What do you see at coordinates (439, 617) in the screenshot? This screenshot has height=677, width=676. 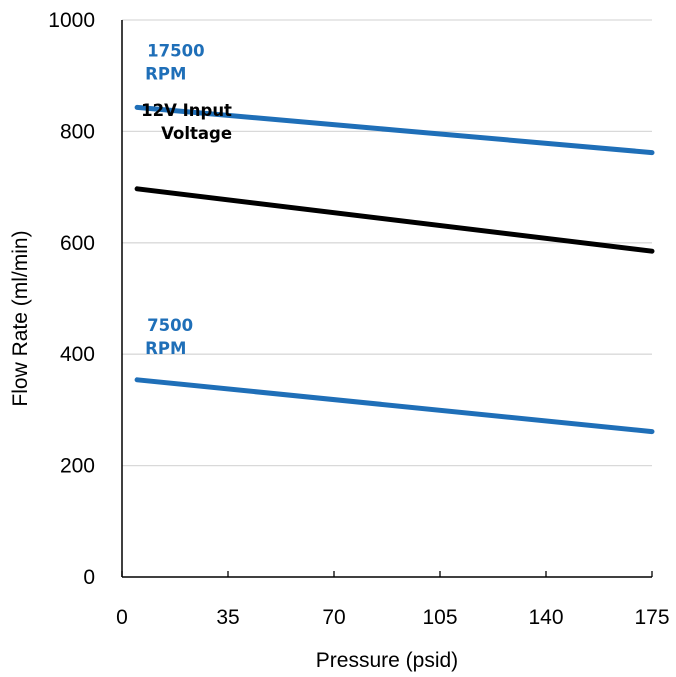 I see `x-tick-label: 105` at bounding box center [439, 617].